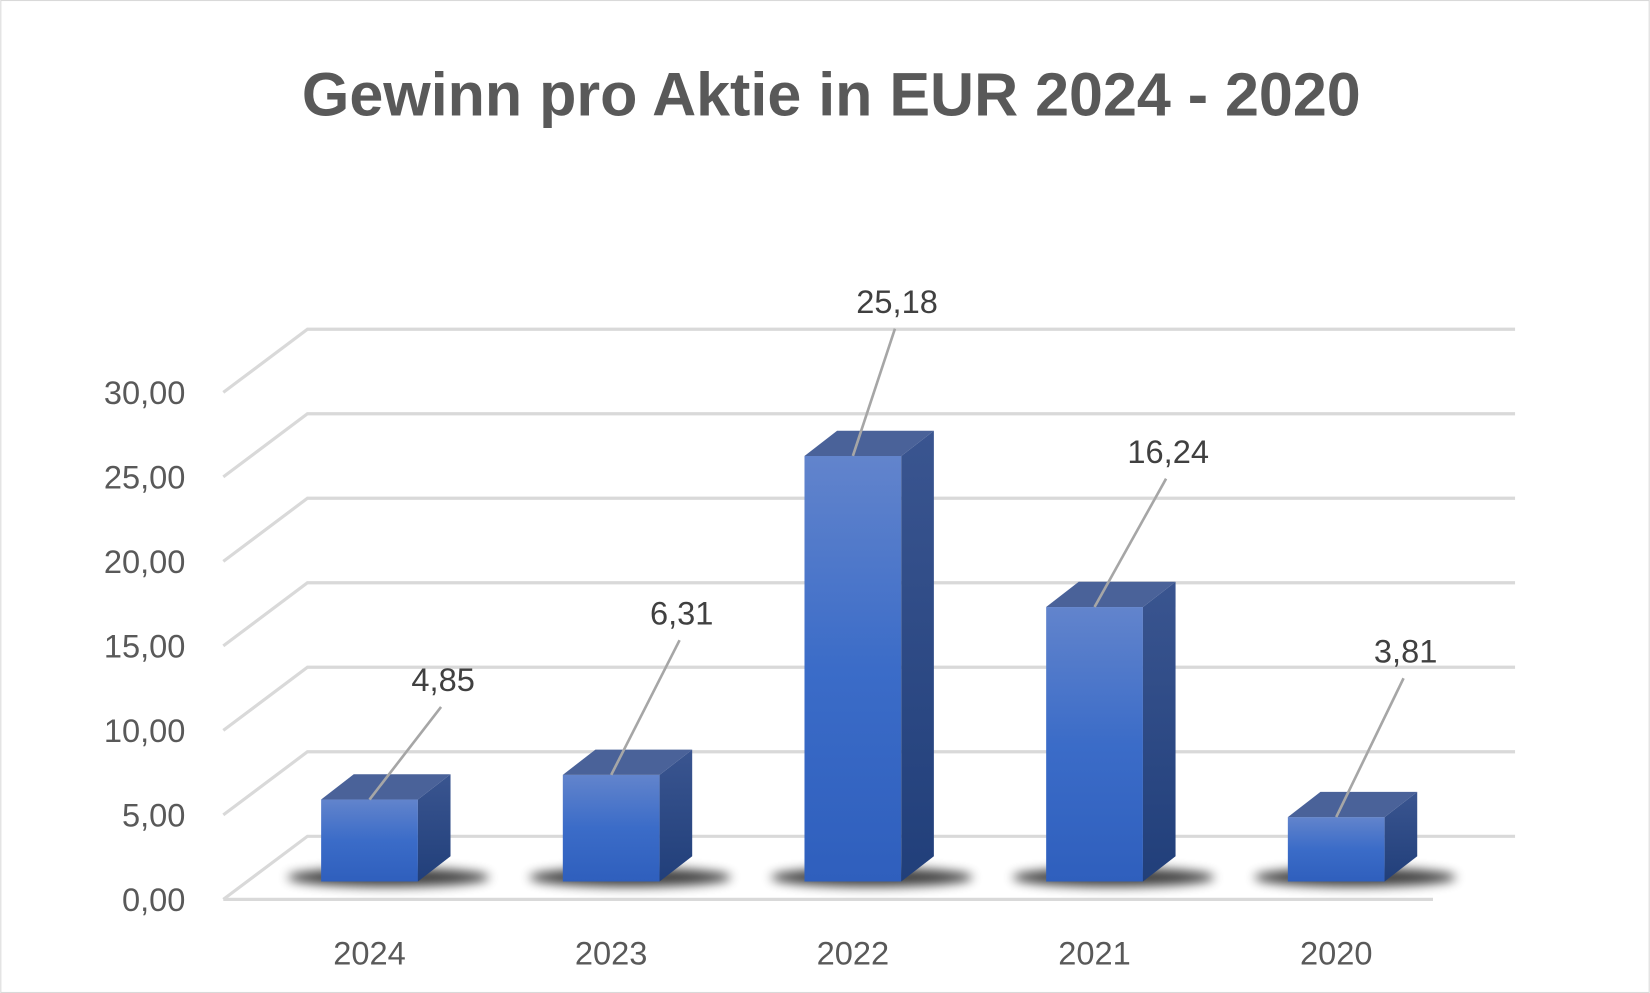  Describe the element at coordinates (1336, 953) in the screenshot. I see `x-tick-label: 2020` at that location.